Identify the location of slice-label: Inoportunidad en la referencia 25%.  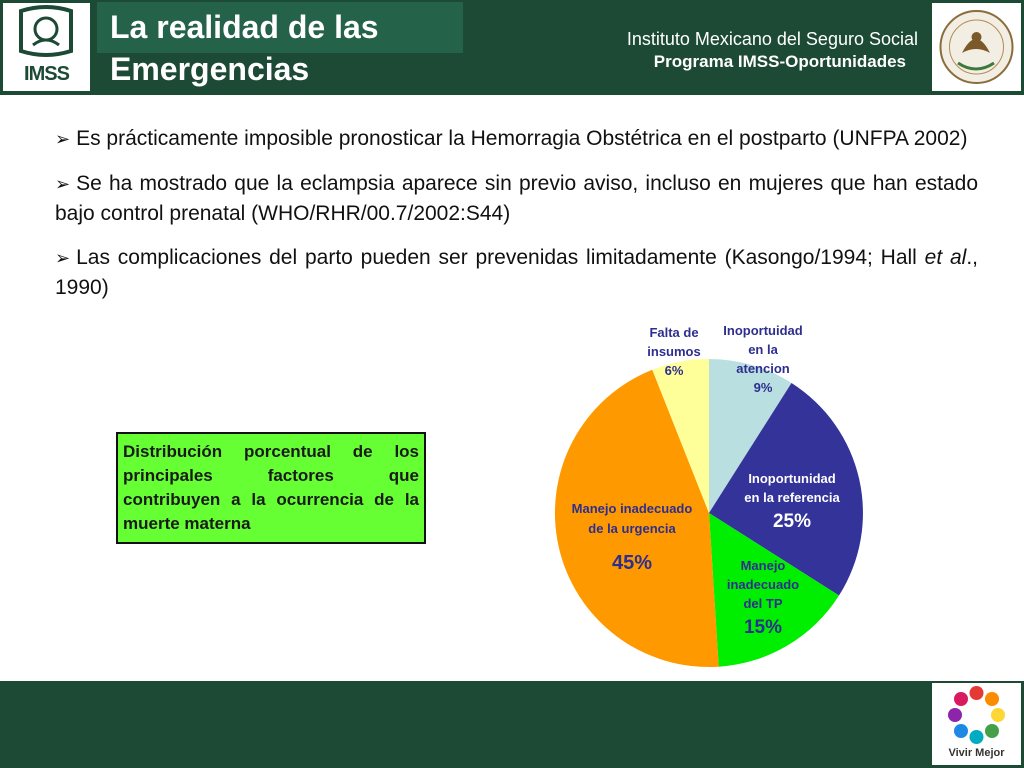
(792, 501).